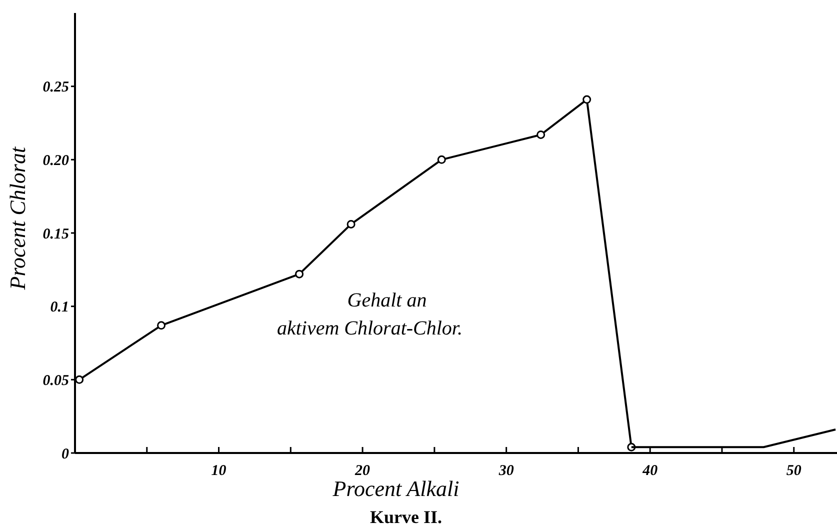  I want to click on x-tick-label: 10, so click(219, 471).